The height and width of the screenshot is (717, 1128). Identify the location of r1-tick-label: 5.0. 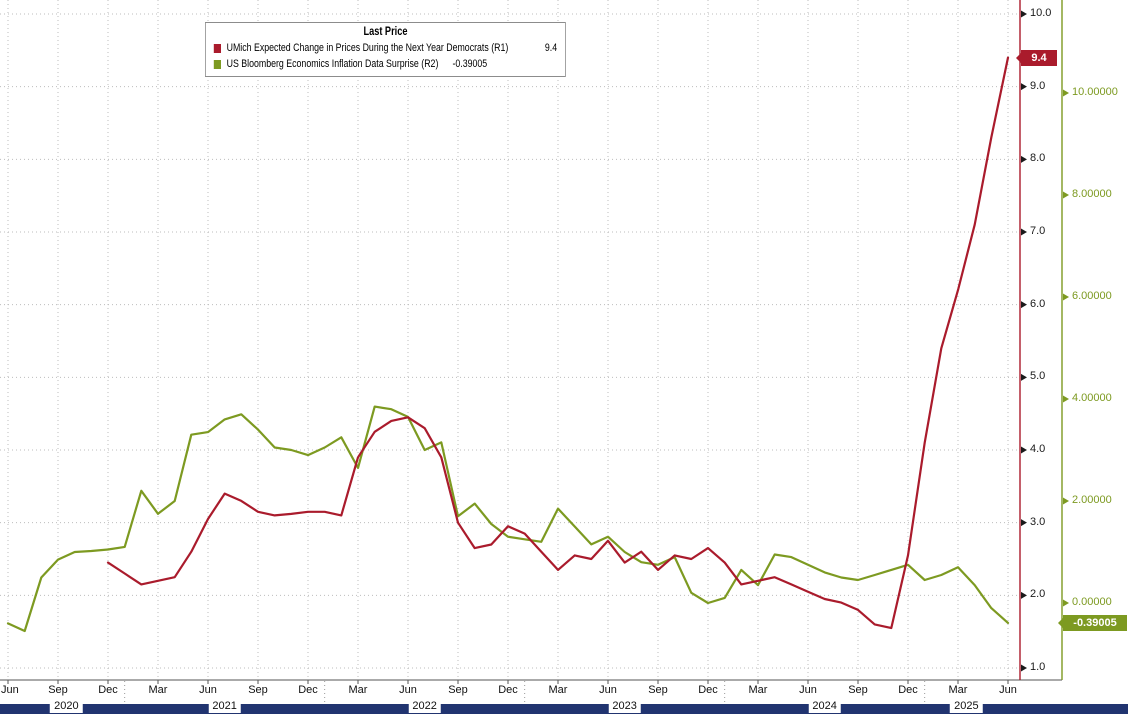
(1038, 376).